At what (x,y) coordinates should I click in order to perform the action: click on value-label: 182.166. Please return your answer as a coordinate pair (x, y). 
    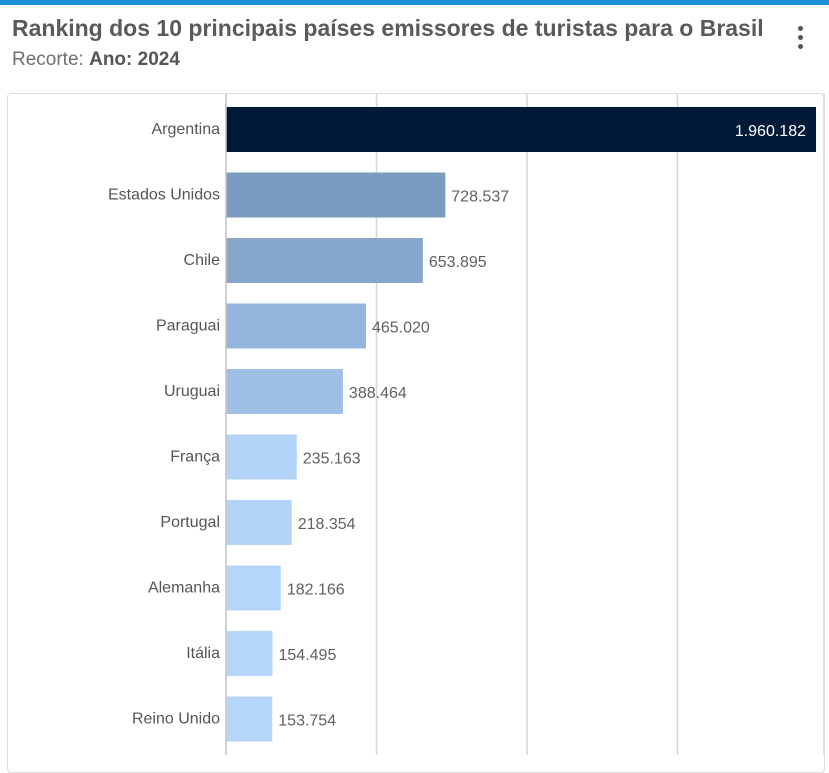
    Looking at the image, I should click on (316, 590).